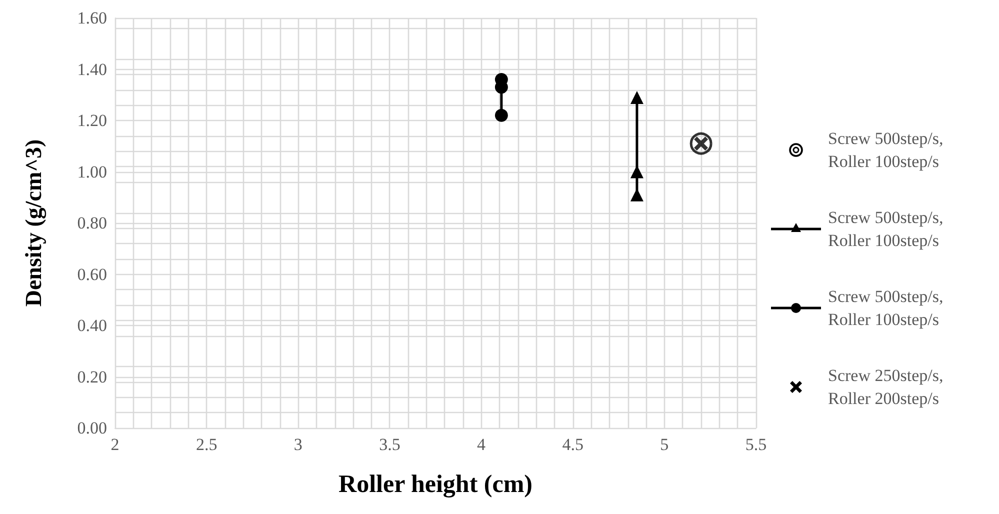 Image resolution: width=999 pixels, height=514 pixels. I want to click on y-tick-label: 0.20, so click(92, 376).